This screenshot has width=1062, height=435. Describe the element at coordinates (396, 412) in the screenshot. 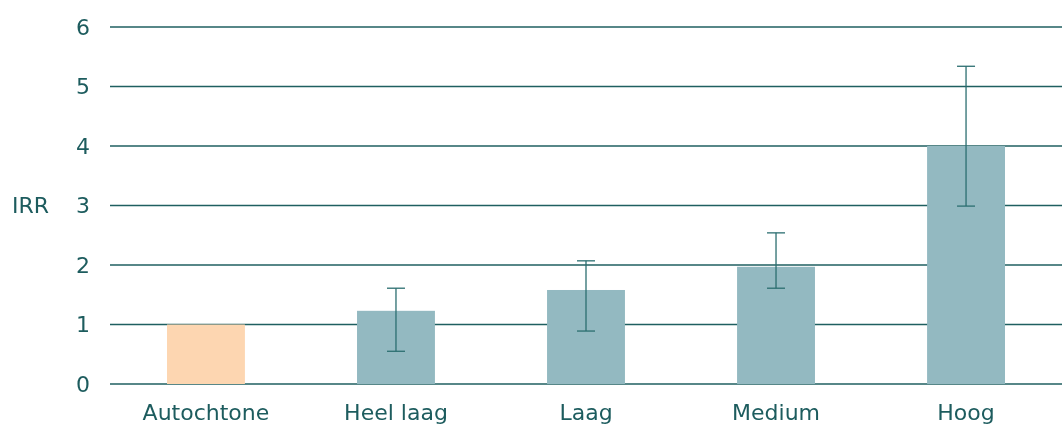

I see `x-tick-label: Heel laag` at that location.